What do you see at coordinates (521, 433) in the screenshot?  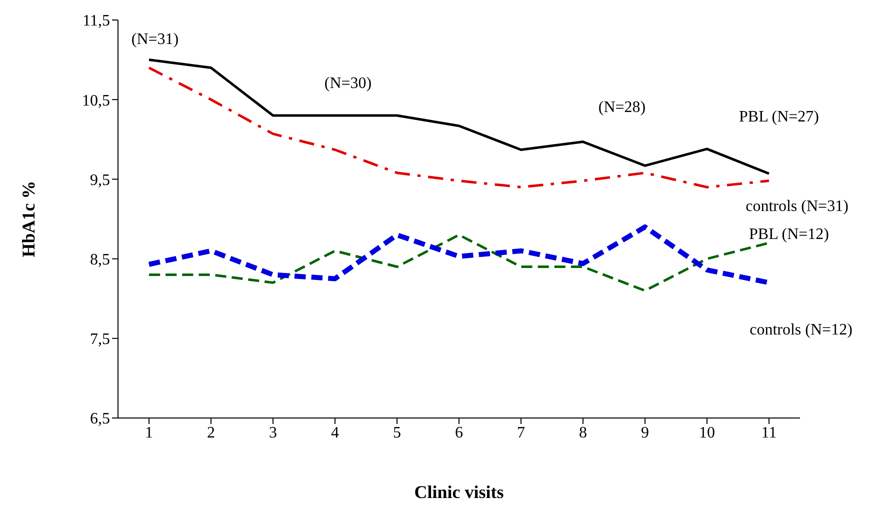 I see `x-tick-label: 7` at bounding box center [521, 433].